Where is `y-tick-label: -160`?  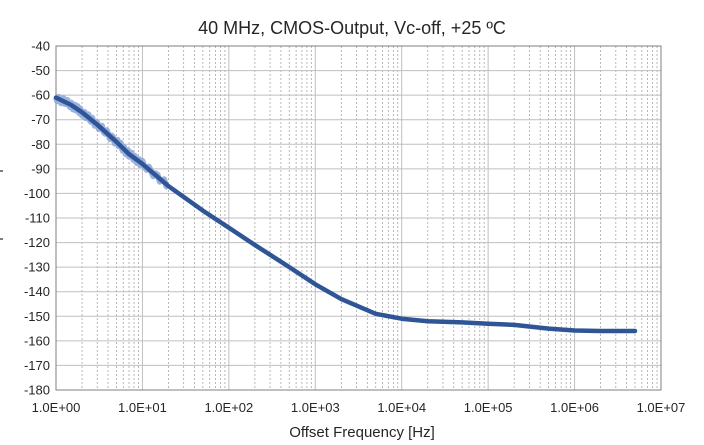
y-tick-label: -160 is located at coordinates (37, 340).